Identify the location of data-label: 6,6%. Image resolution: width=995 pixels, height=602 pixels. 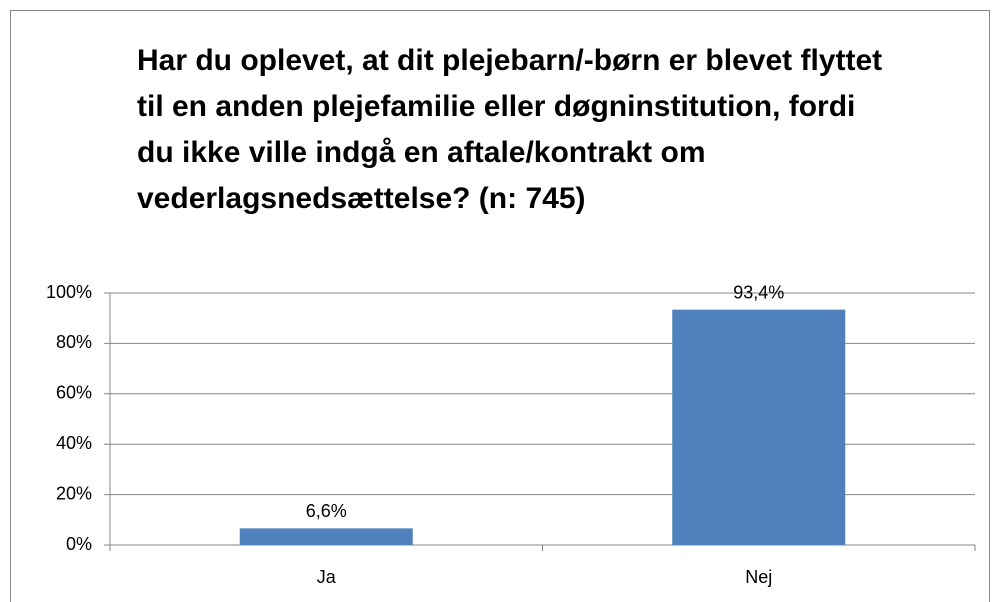
(326, 511).